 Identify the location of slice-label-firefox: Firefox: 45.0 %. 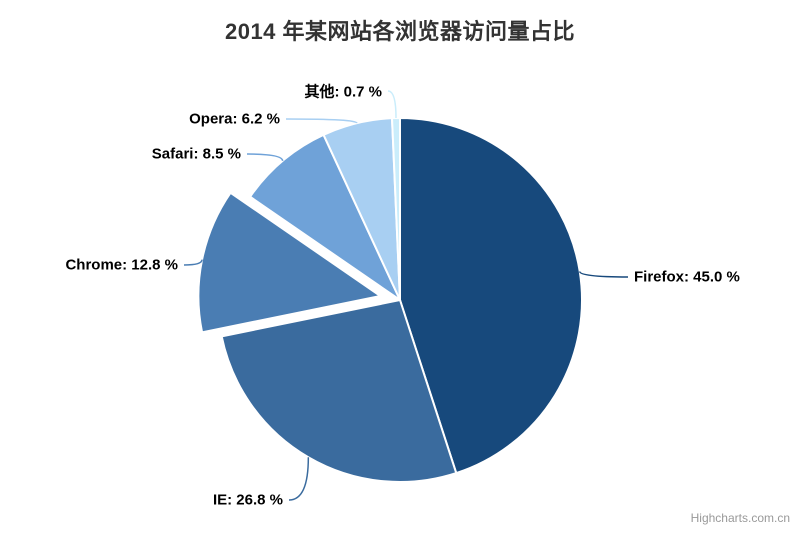
(687, 277).